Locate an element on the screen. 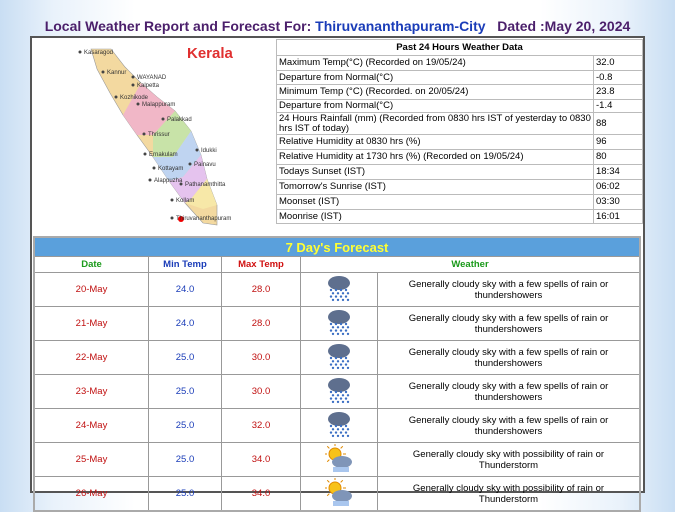 This screenshot has width=675, height=512. report-date: Dated :May 20, 2024 is located at coordinates (564, 26).